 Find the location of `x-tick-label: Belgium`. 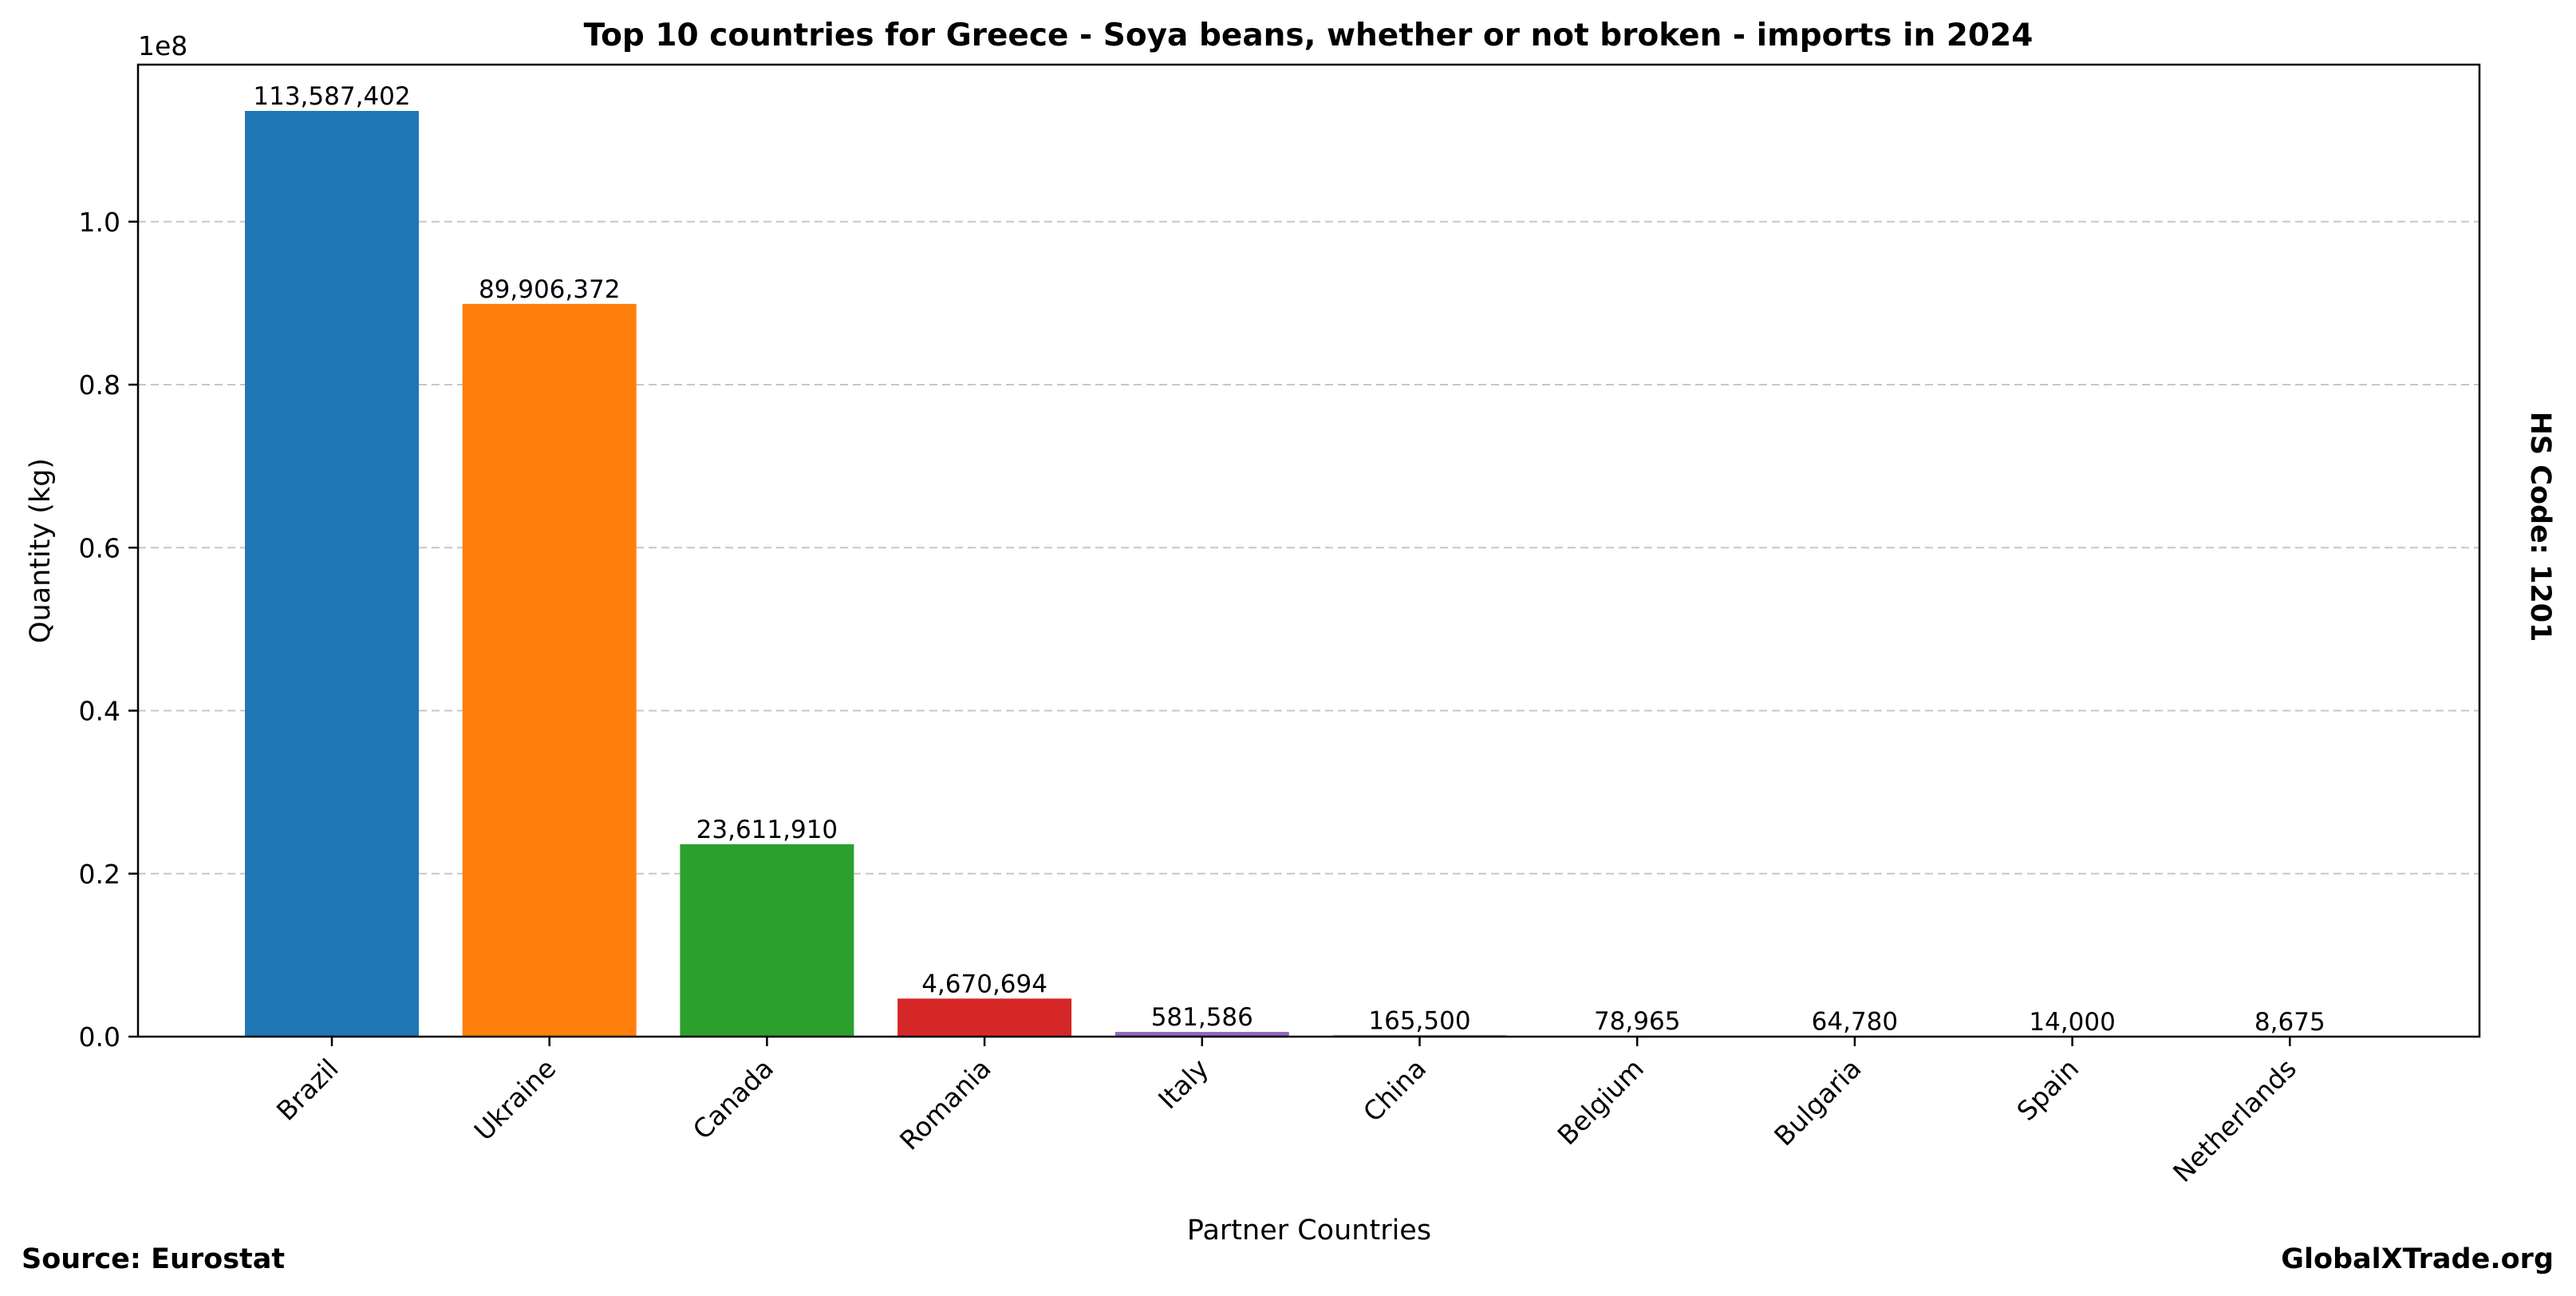

x-tick-label: Belgium is located at coordinates (1601, 1102).